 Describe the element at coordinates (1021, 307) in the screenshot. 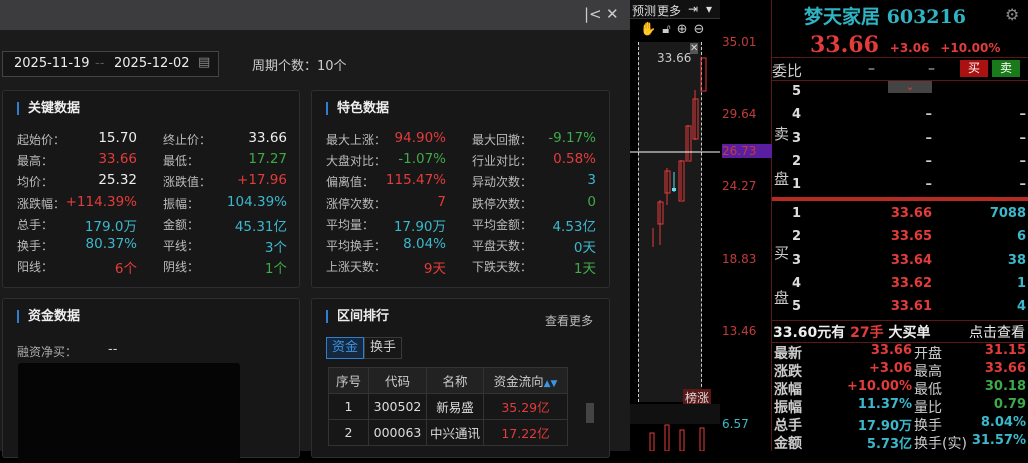

I see `level-volume: 4` at that location.